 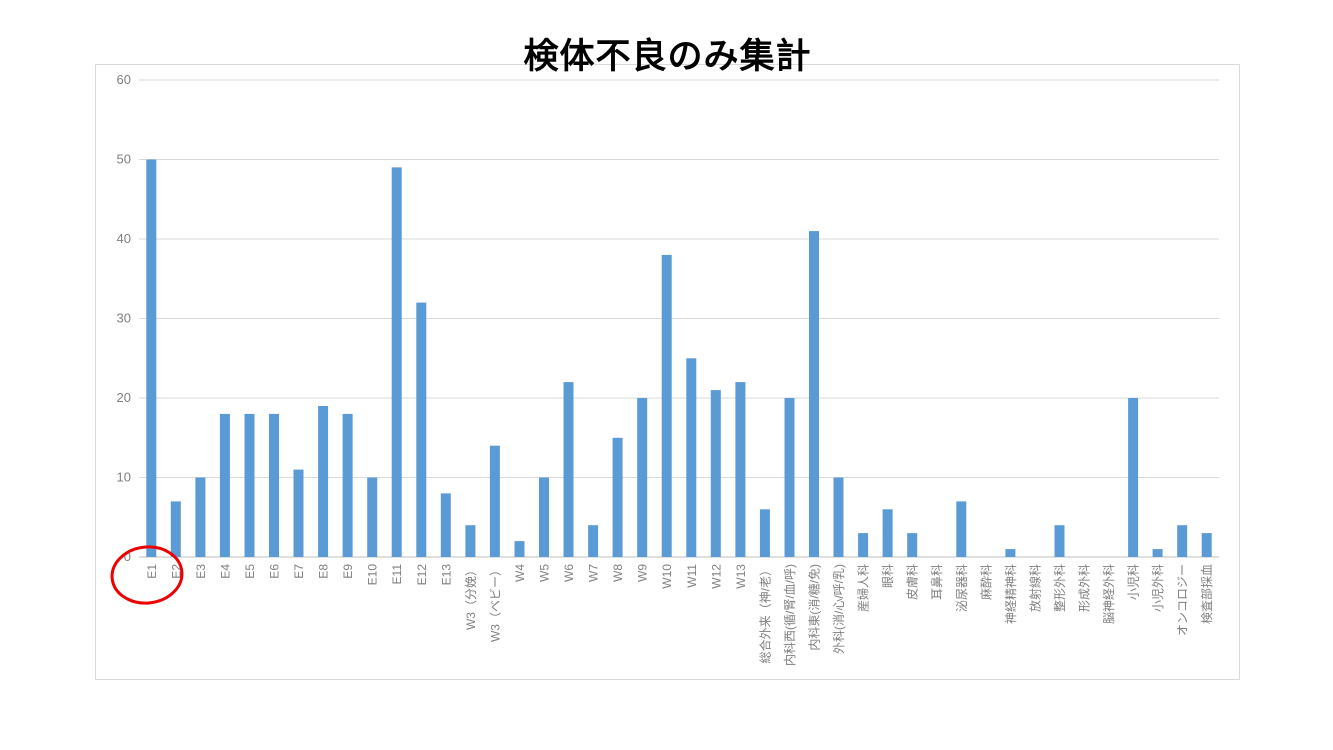 What do you see at coordinates (471, 597) in the screenshot?
I see `x-tick-label: W3（分娩）` at bounding box center [471, 597].